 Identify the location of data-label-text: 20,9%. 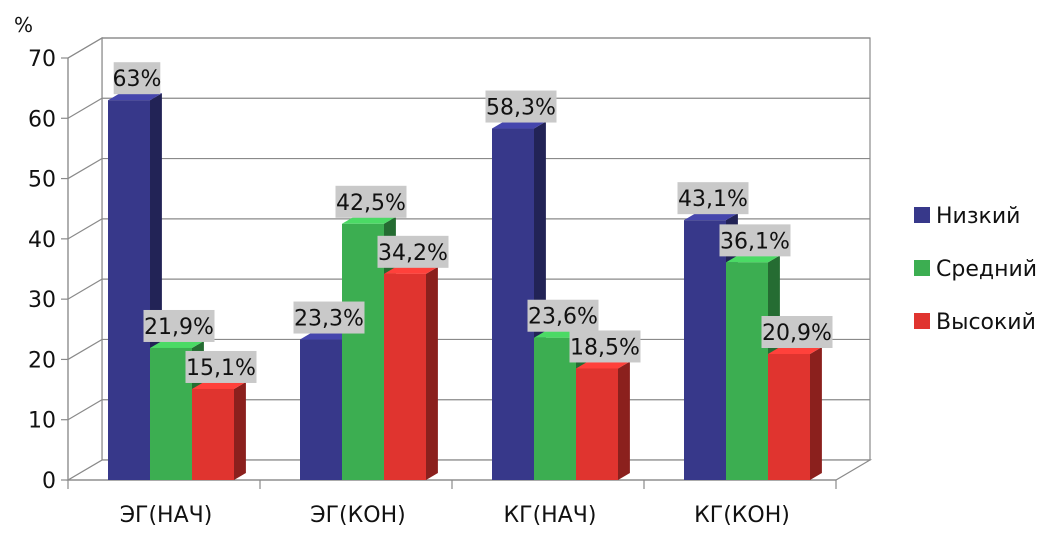
(797, 333).